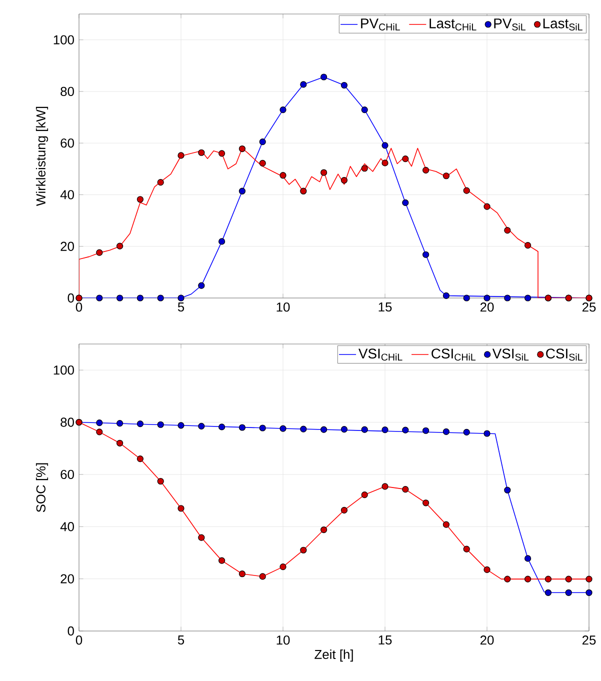 This screenshot has width=601, height=681. Describe the element at coordinates (67, 579) in the screenshot. I see `y-tick-label: 20` at that location.